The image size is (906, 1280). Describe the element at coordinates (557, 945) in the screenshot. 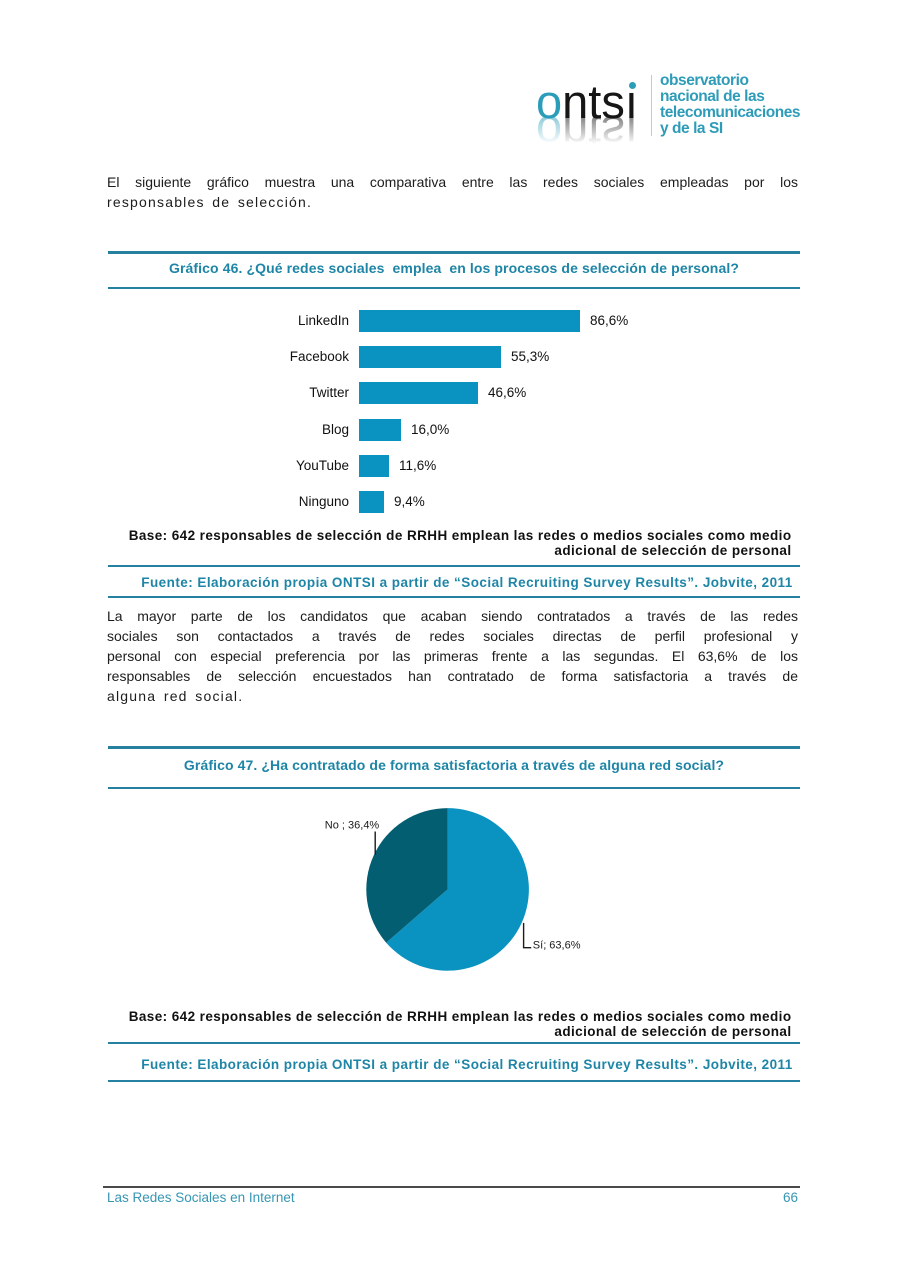

I see `svg-text: Sí; 63,6%` at that location.